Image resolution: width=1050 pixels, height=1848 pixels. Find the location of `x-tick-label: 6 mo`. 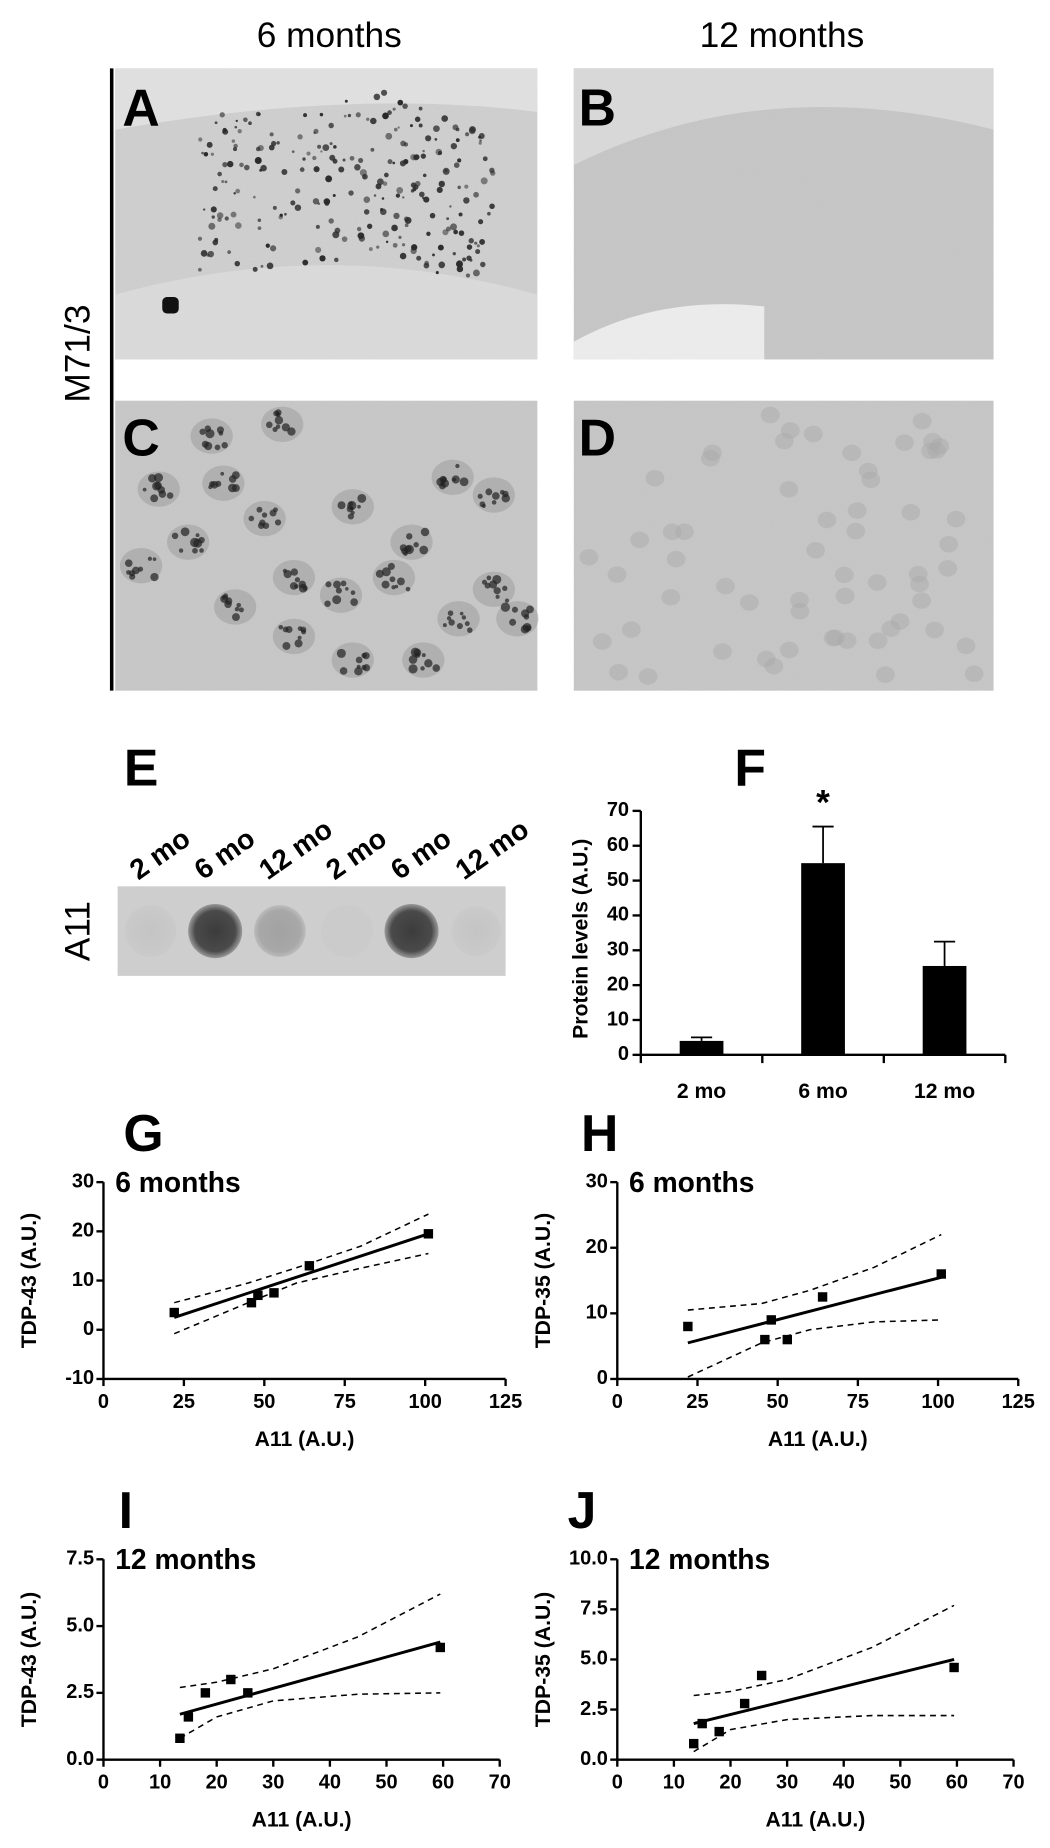

x-tick-label: 6 mo is located at coordinates (822, 1091).